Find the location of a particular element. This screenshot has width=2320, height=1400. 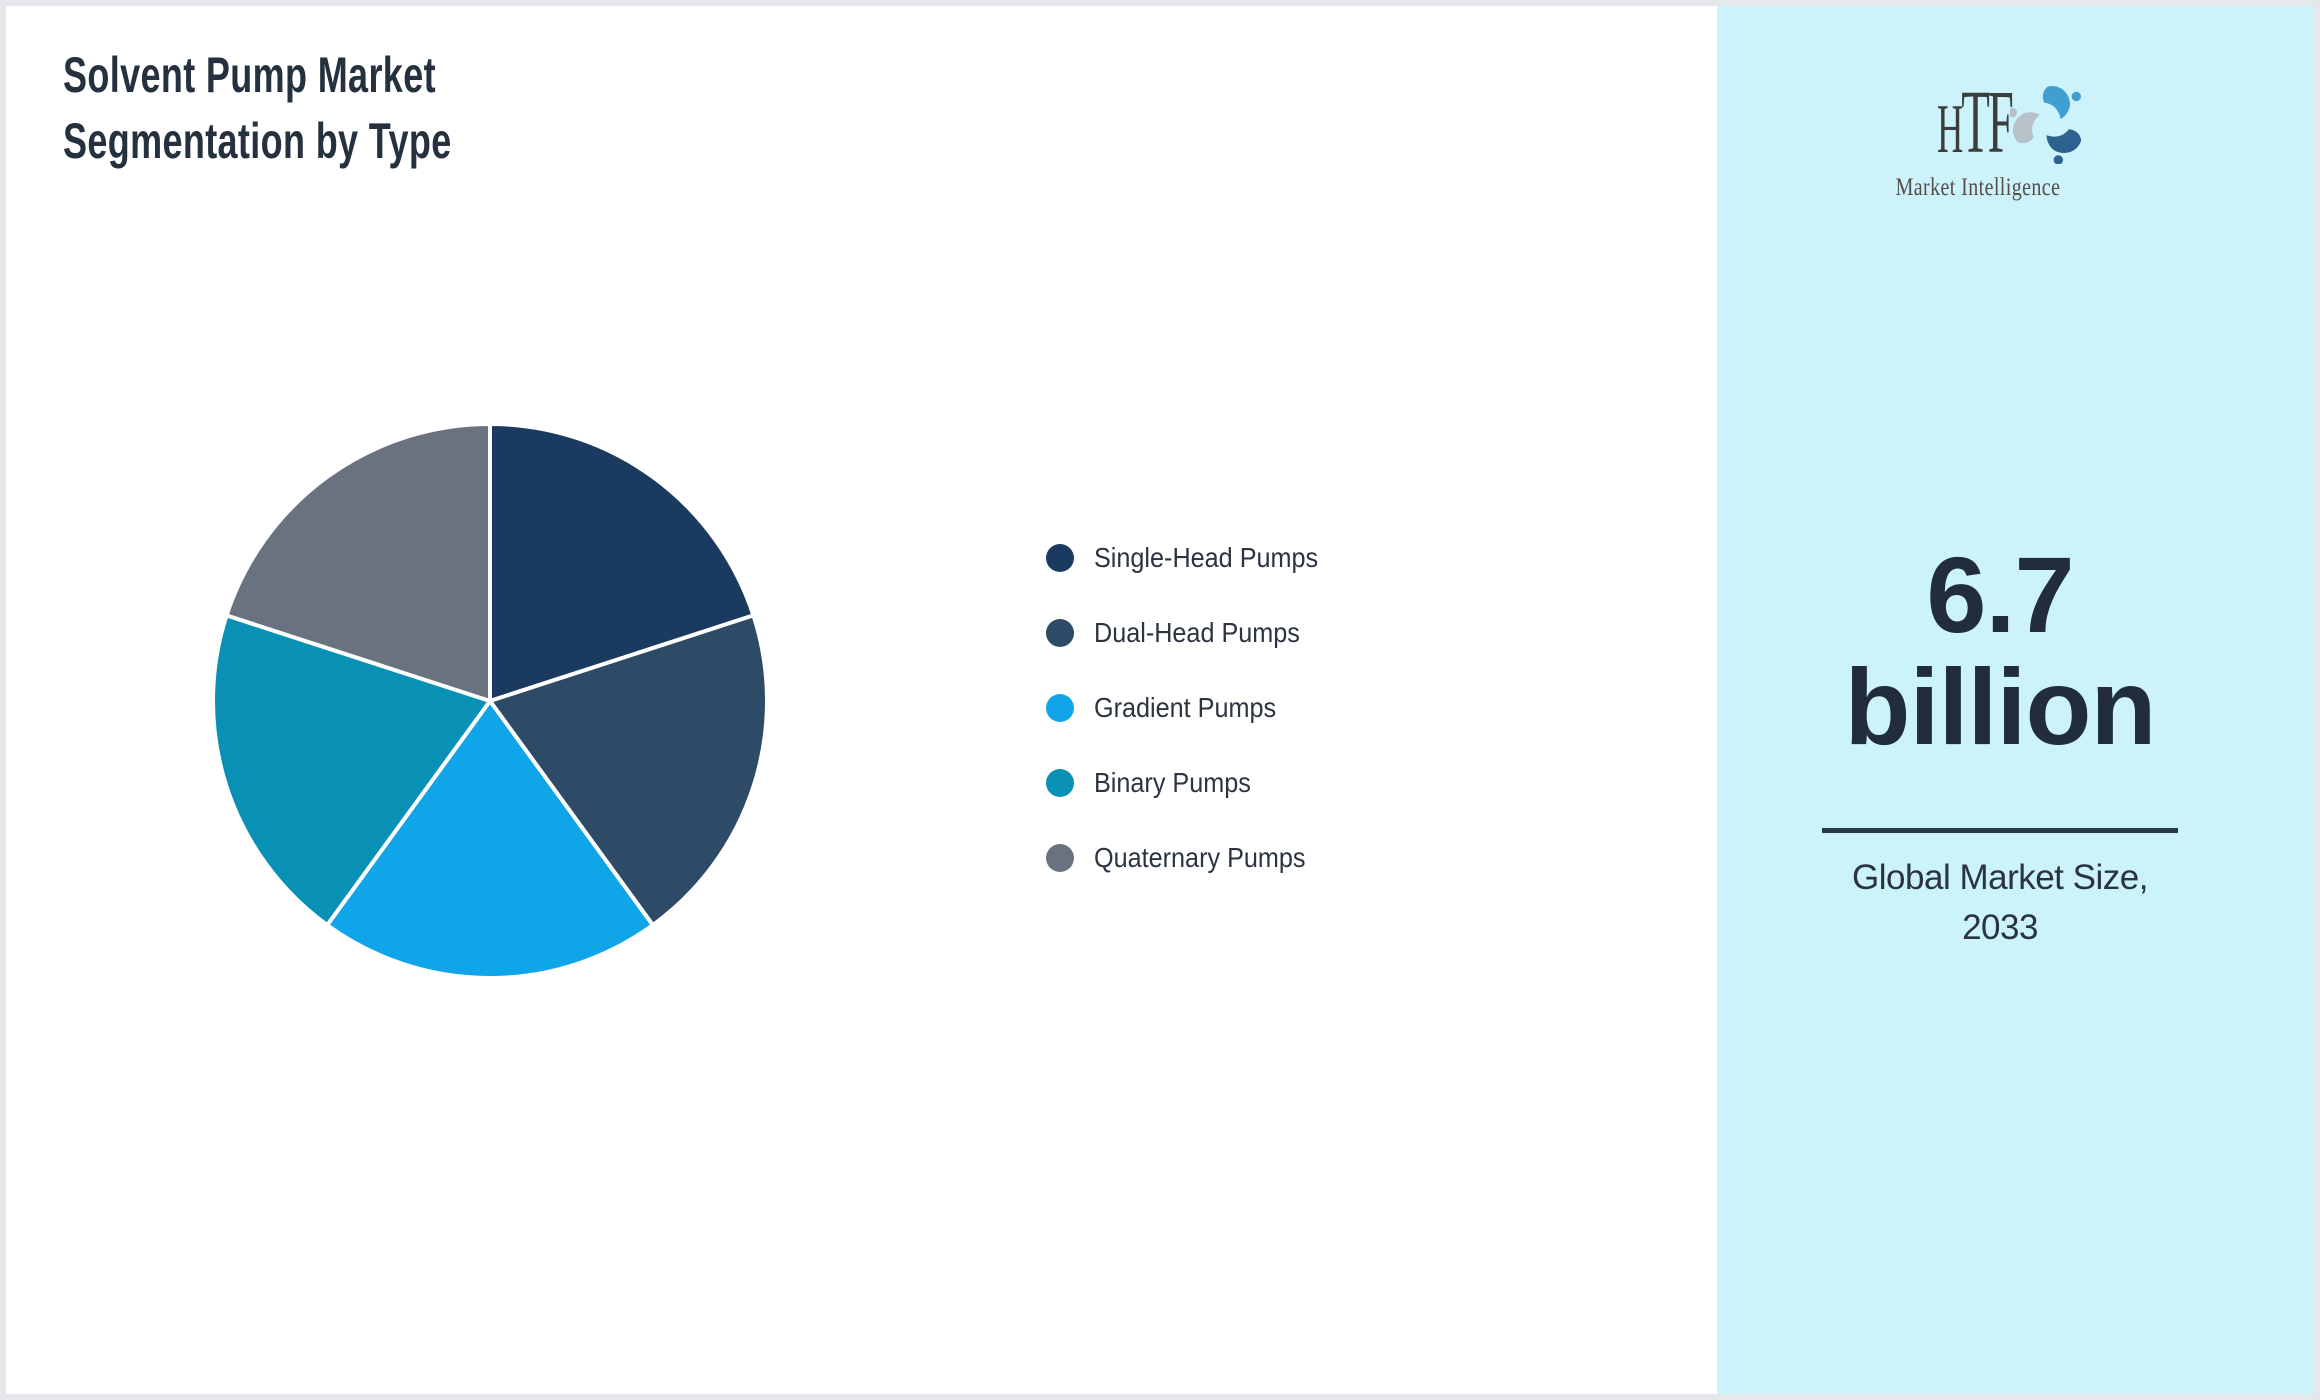

legend-item: Binary Pumps is located at coordinates (1194, 782).